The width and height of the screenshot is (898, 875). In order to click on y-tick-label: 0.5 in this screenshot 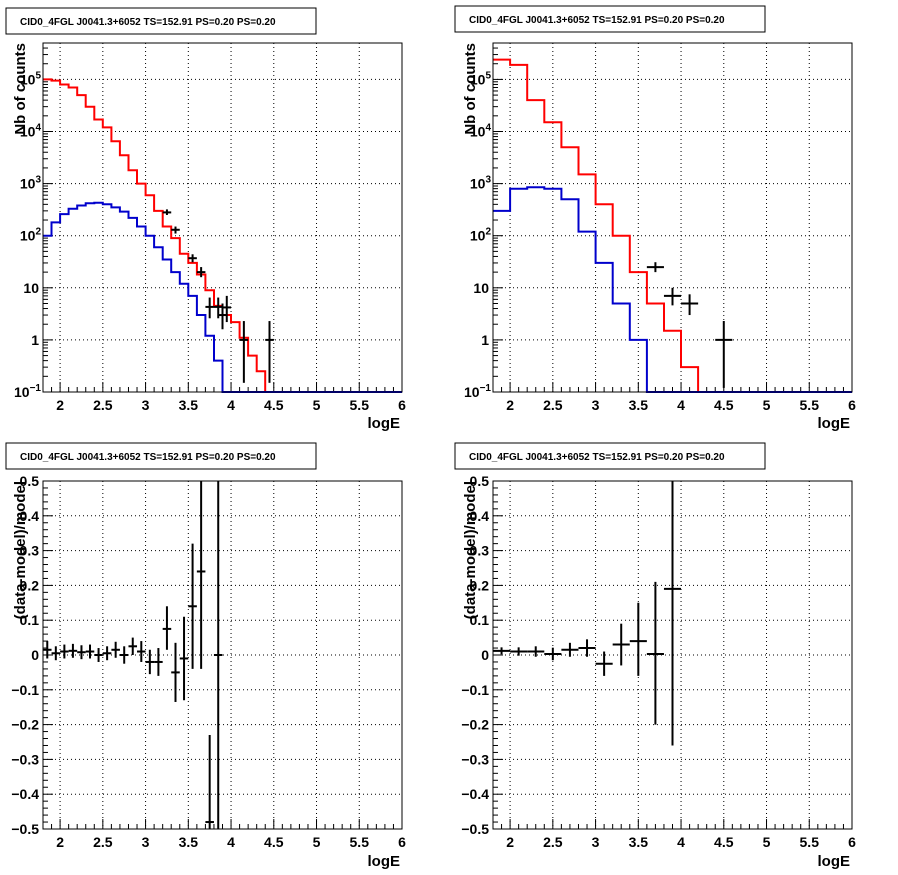, I will do `click(30, 481)`.